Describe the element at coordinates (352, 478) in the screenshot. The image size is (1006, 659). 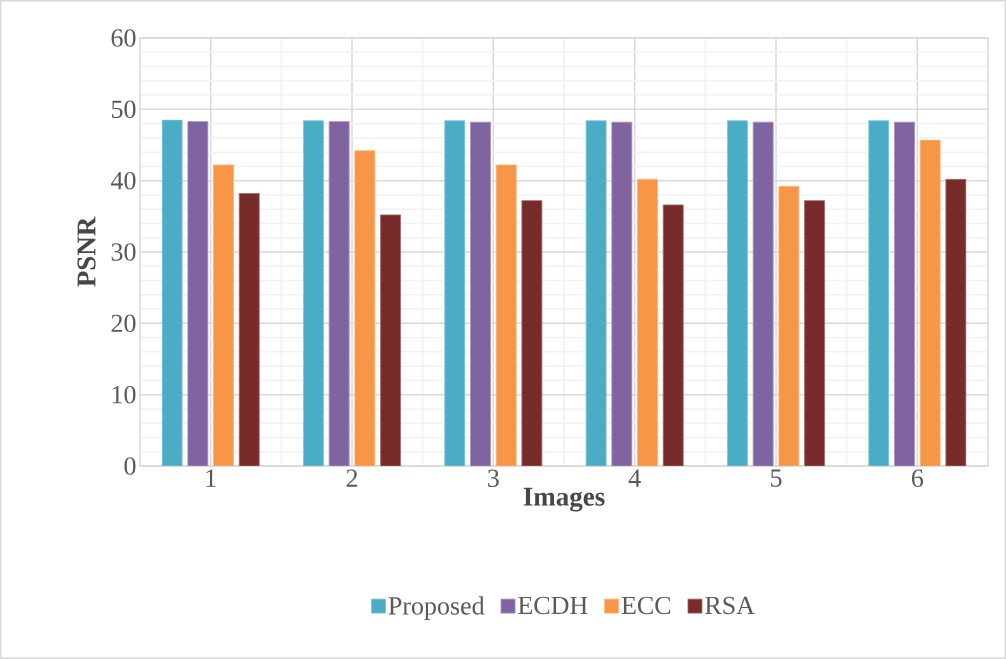
I see `x-tick-label: 2` at that location.